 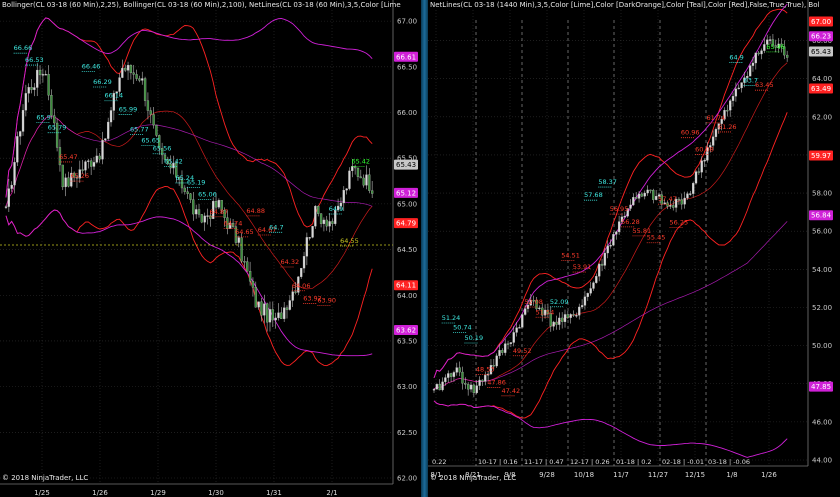 What do you see at coordinates (473, 478) in the screenshot?
I see `right-copyright: © 2018 NinjaTrader, LLC` at bounding box center [473, 478].